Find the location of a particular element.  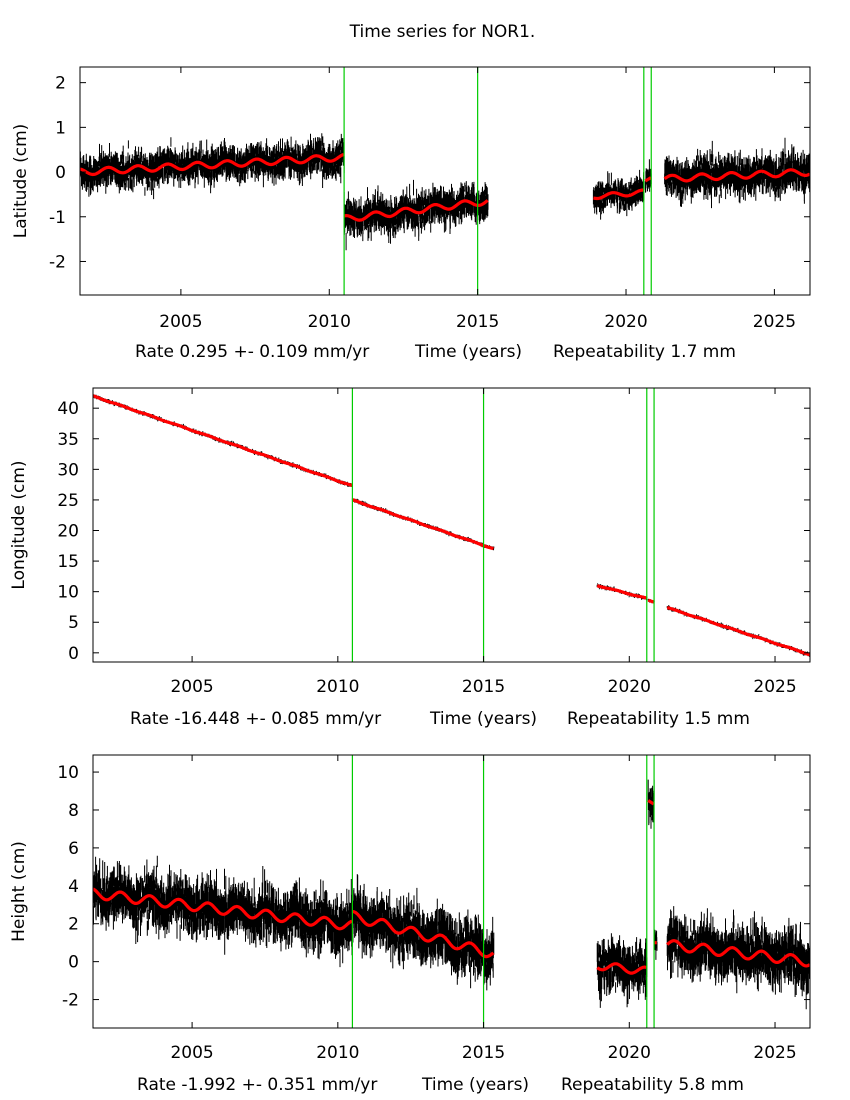

y-tick-label: 8 is located at coordinates (73, 811).